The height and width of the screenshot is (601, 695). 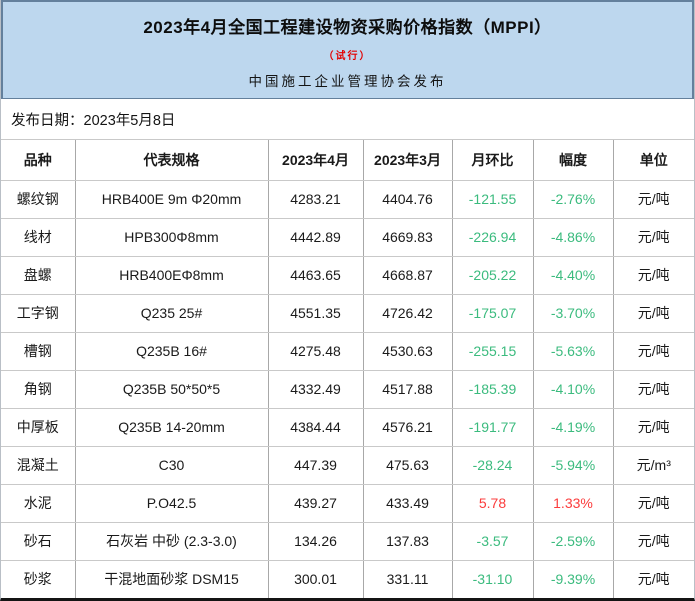 What do you see at coordinates (129, 120) in the screenshot?
I see `publish-date-value: 2023年5月8日` at bounding box center [129, 120].